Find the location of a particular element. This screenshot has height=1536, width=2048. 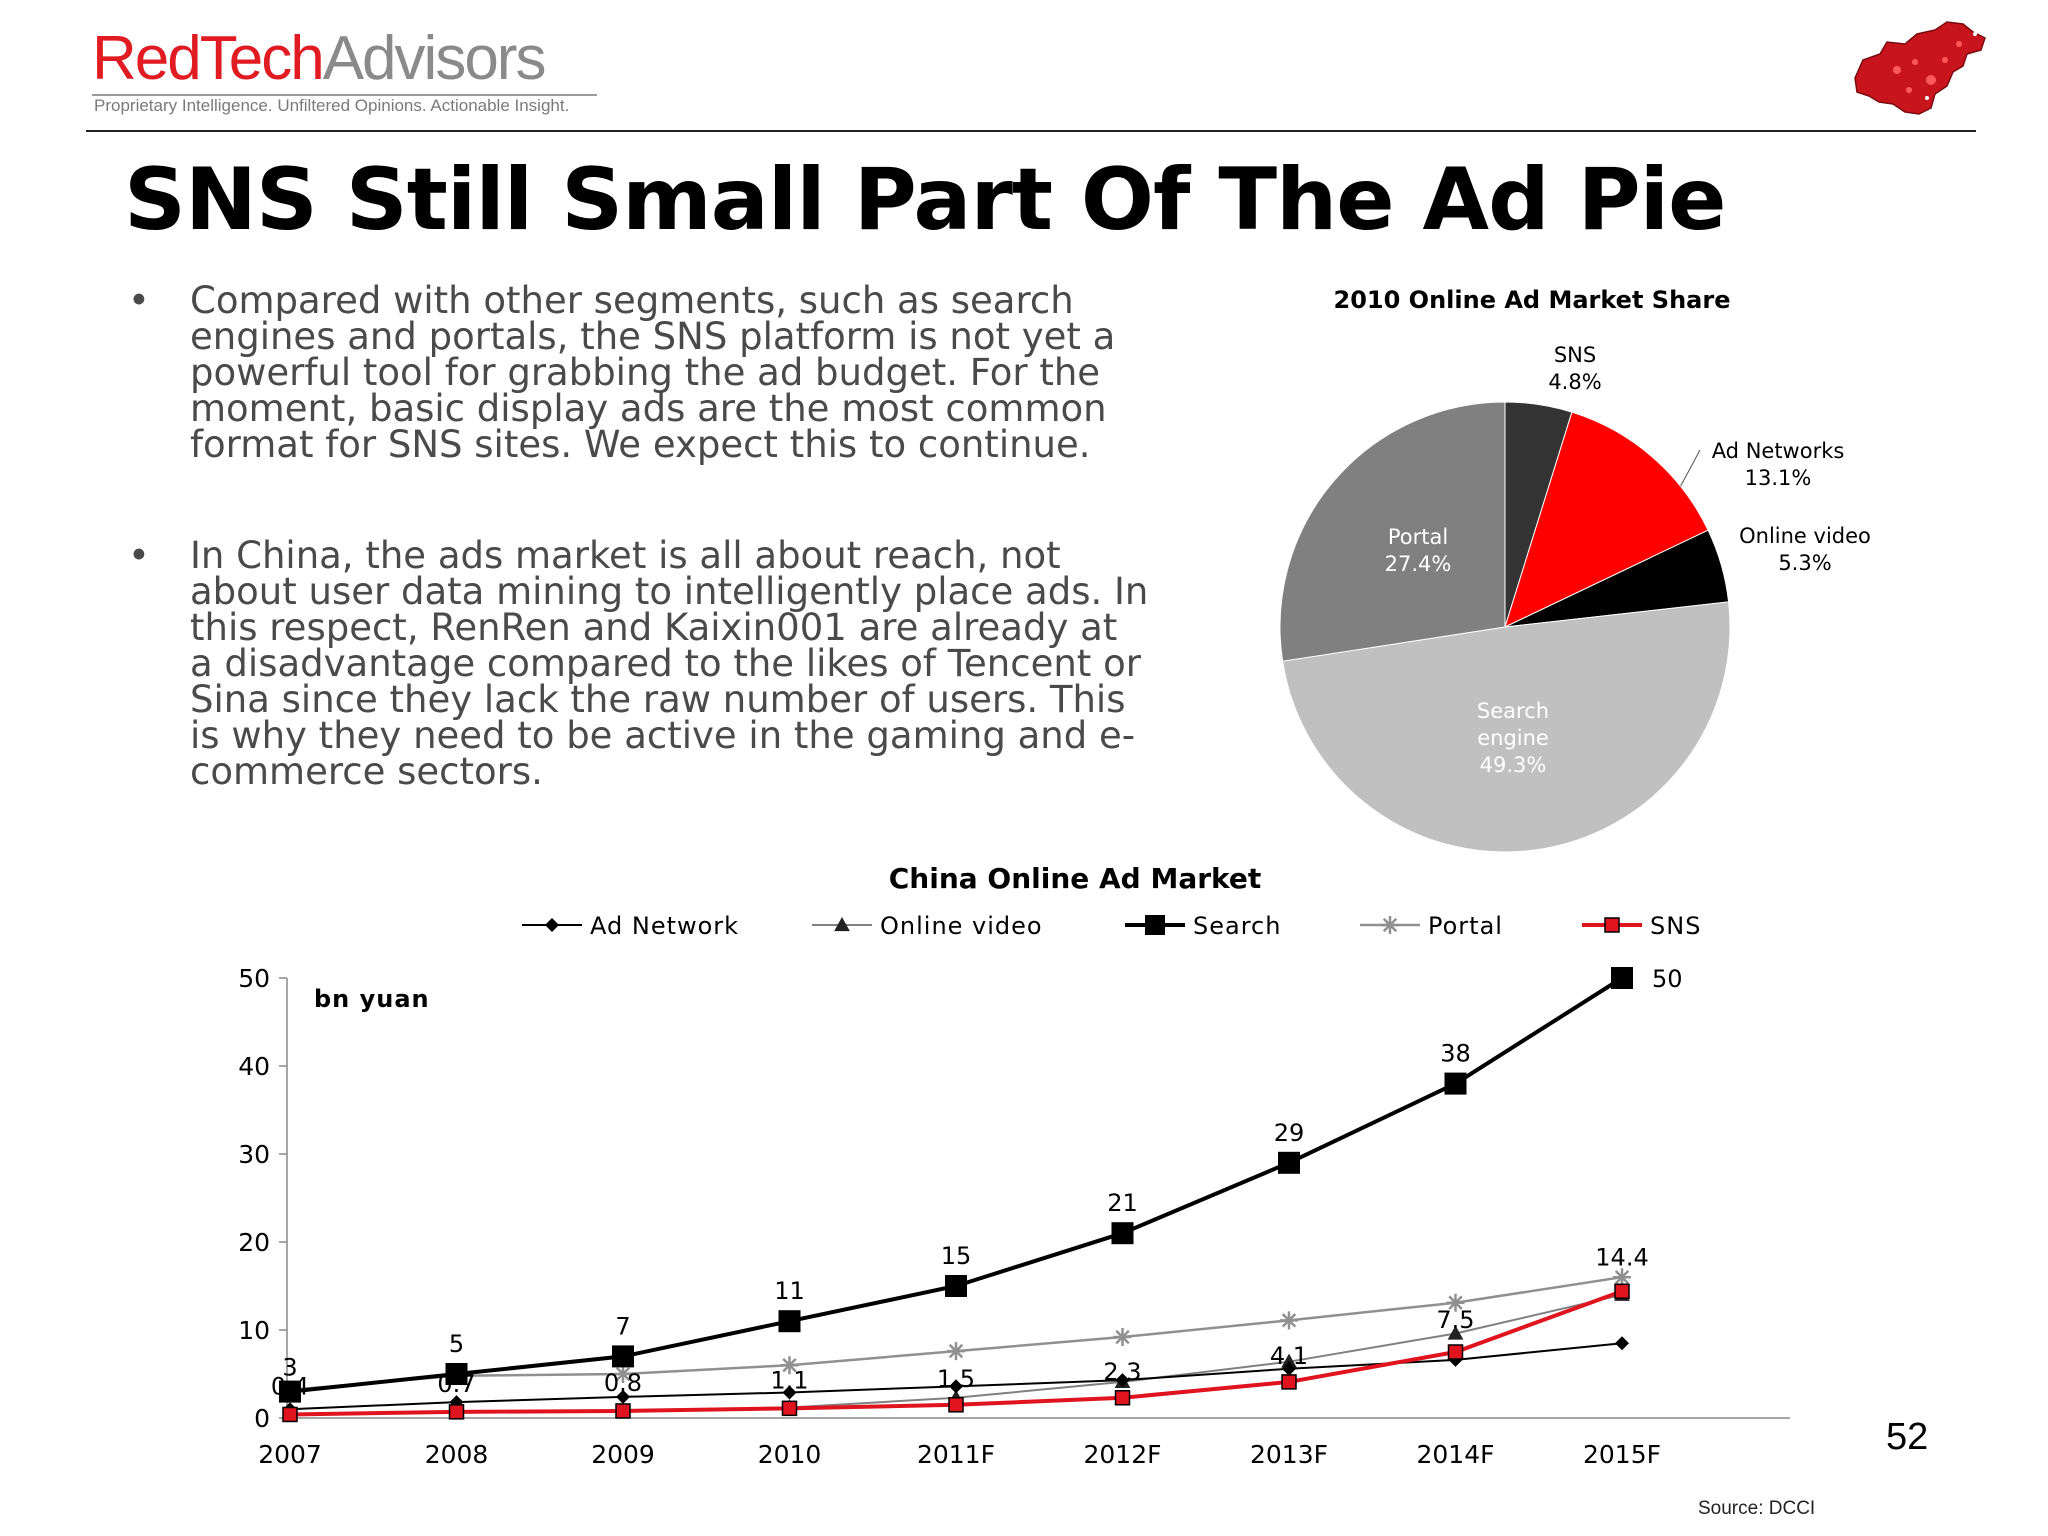

pie-label: Search is located at coordinates (1513, 711).